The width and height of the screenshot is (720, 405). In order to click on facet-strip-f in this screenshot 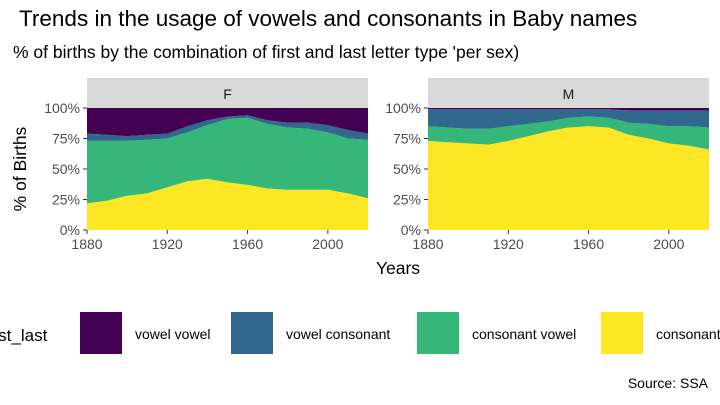, I will do `click(227, 93)`.